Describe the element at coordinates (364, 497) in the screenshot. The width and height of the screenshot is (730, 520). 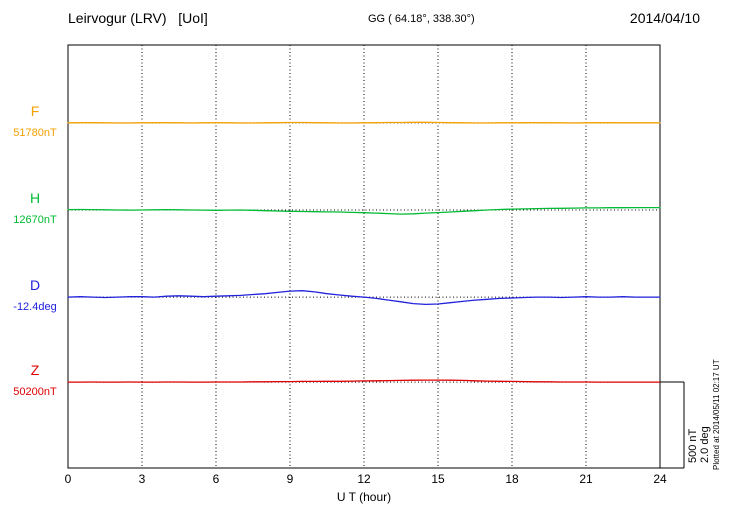
I see `x-axis-label: U T (hour)` at that location.